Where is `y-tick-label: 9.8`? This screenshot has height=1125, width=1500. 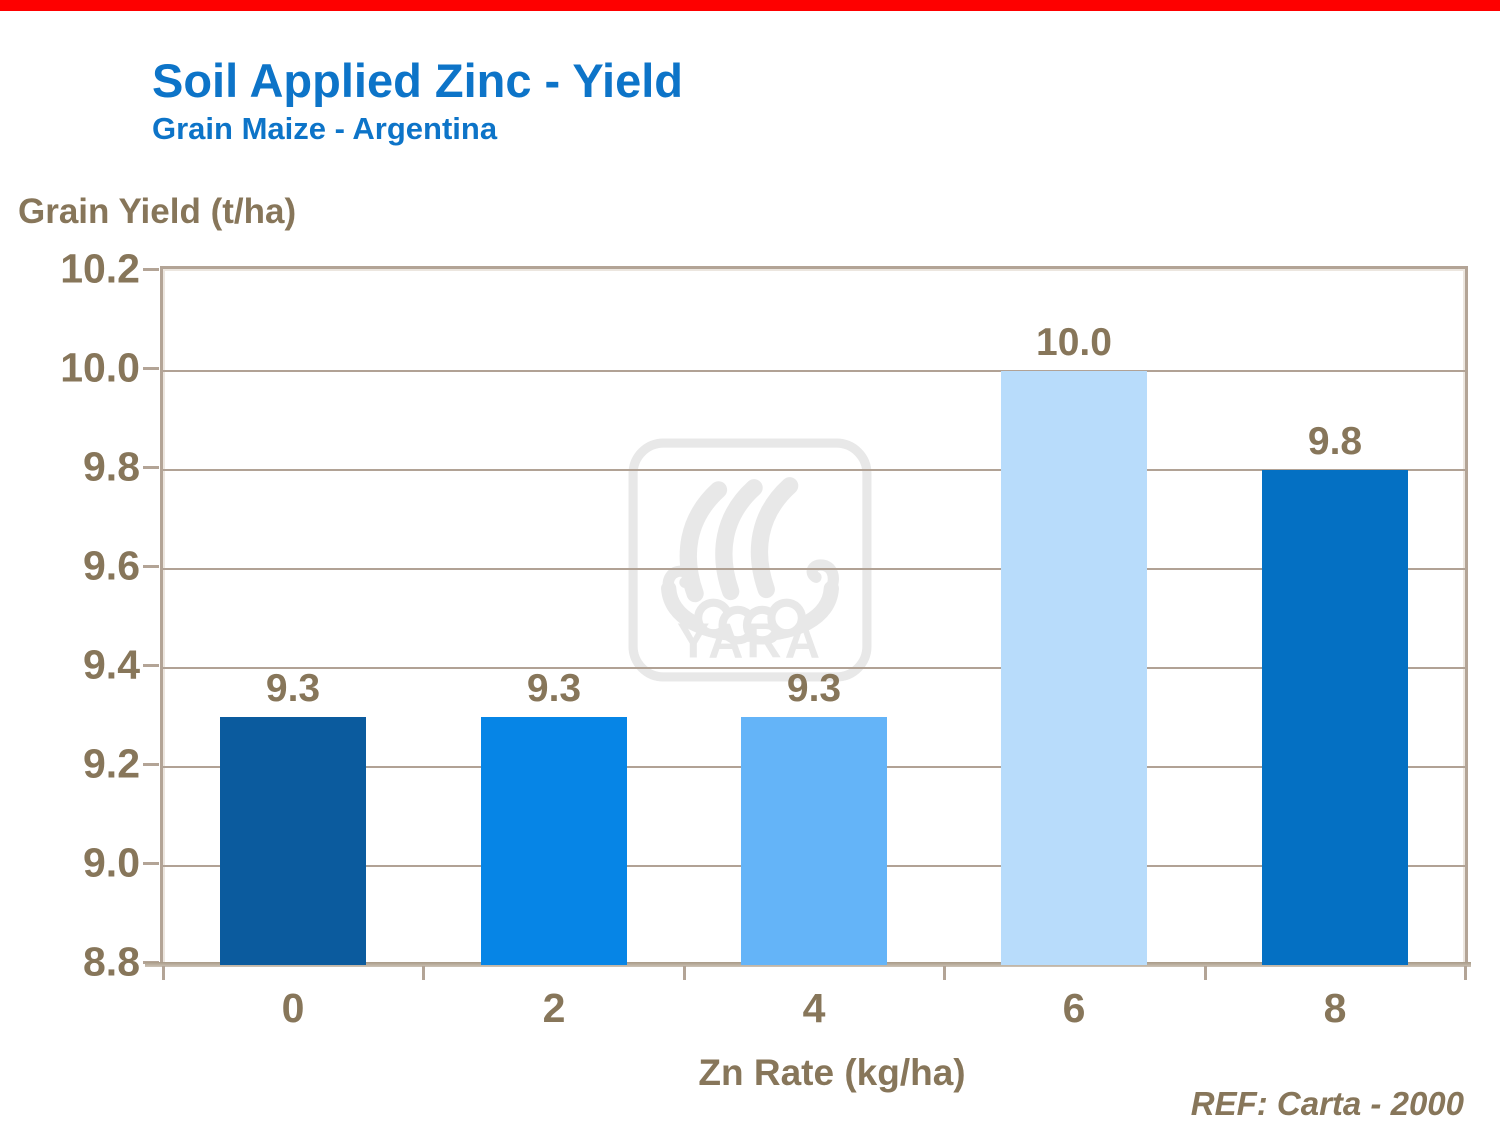
y-tick-label: 9.8 is located at coordinates (111, 466).